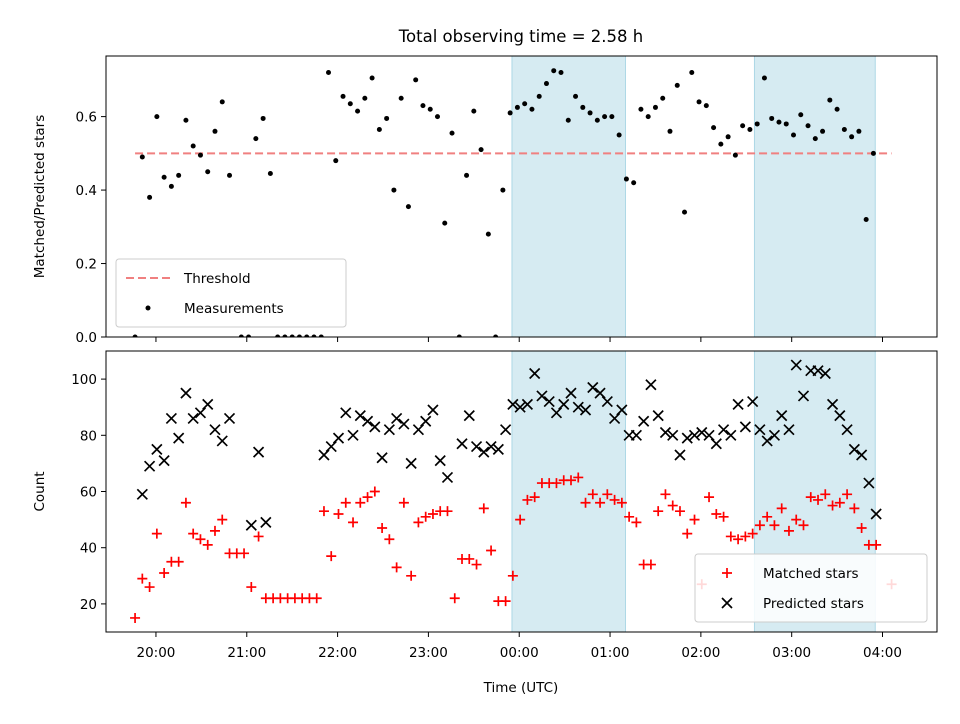  I want to click on legend-label: Matched stars, so click(811, 574).